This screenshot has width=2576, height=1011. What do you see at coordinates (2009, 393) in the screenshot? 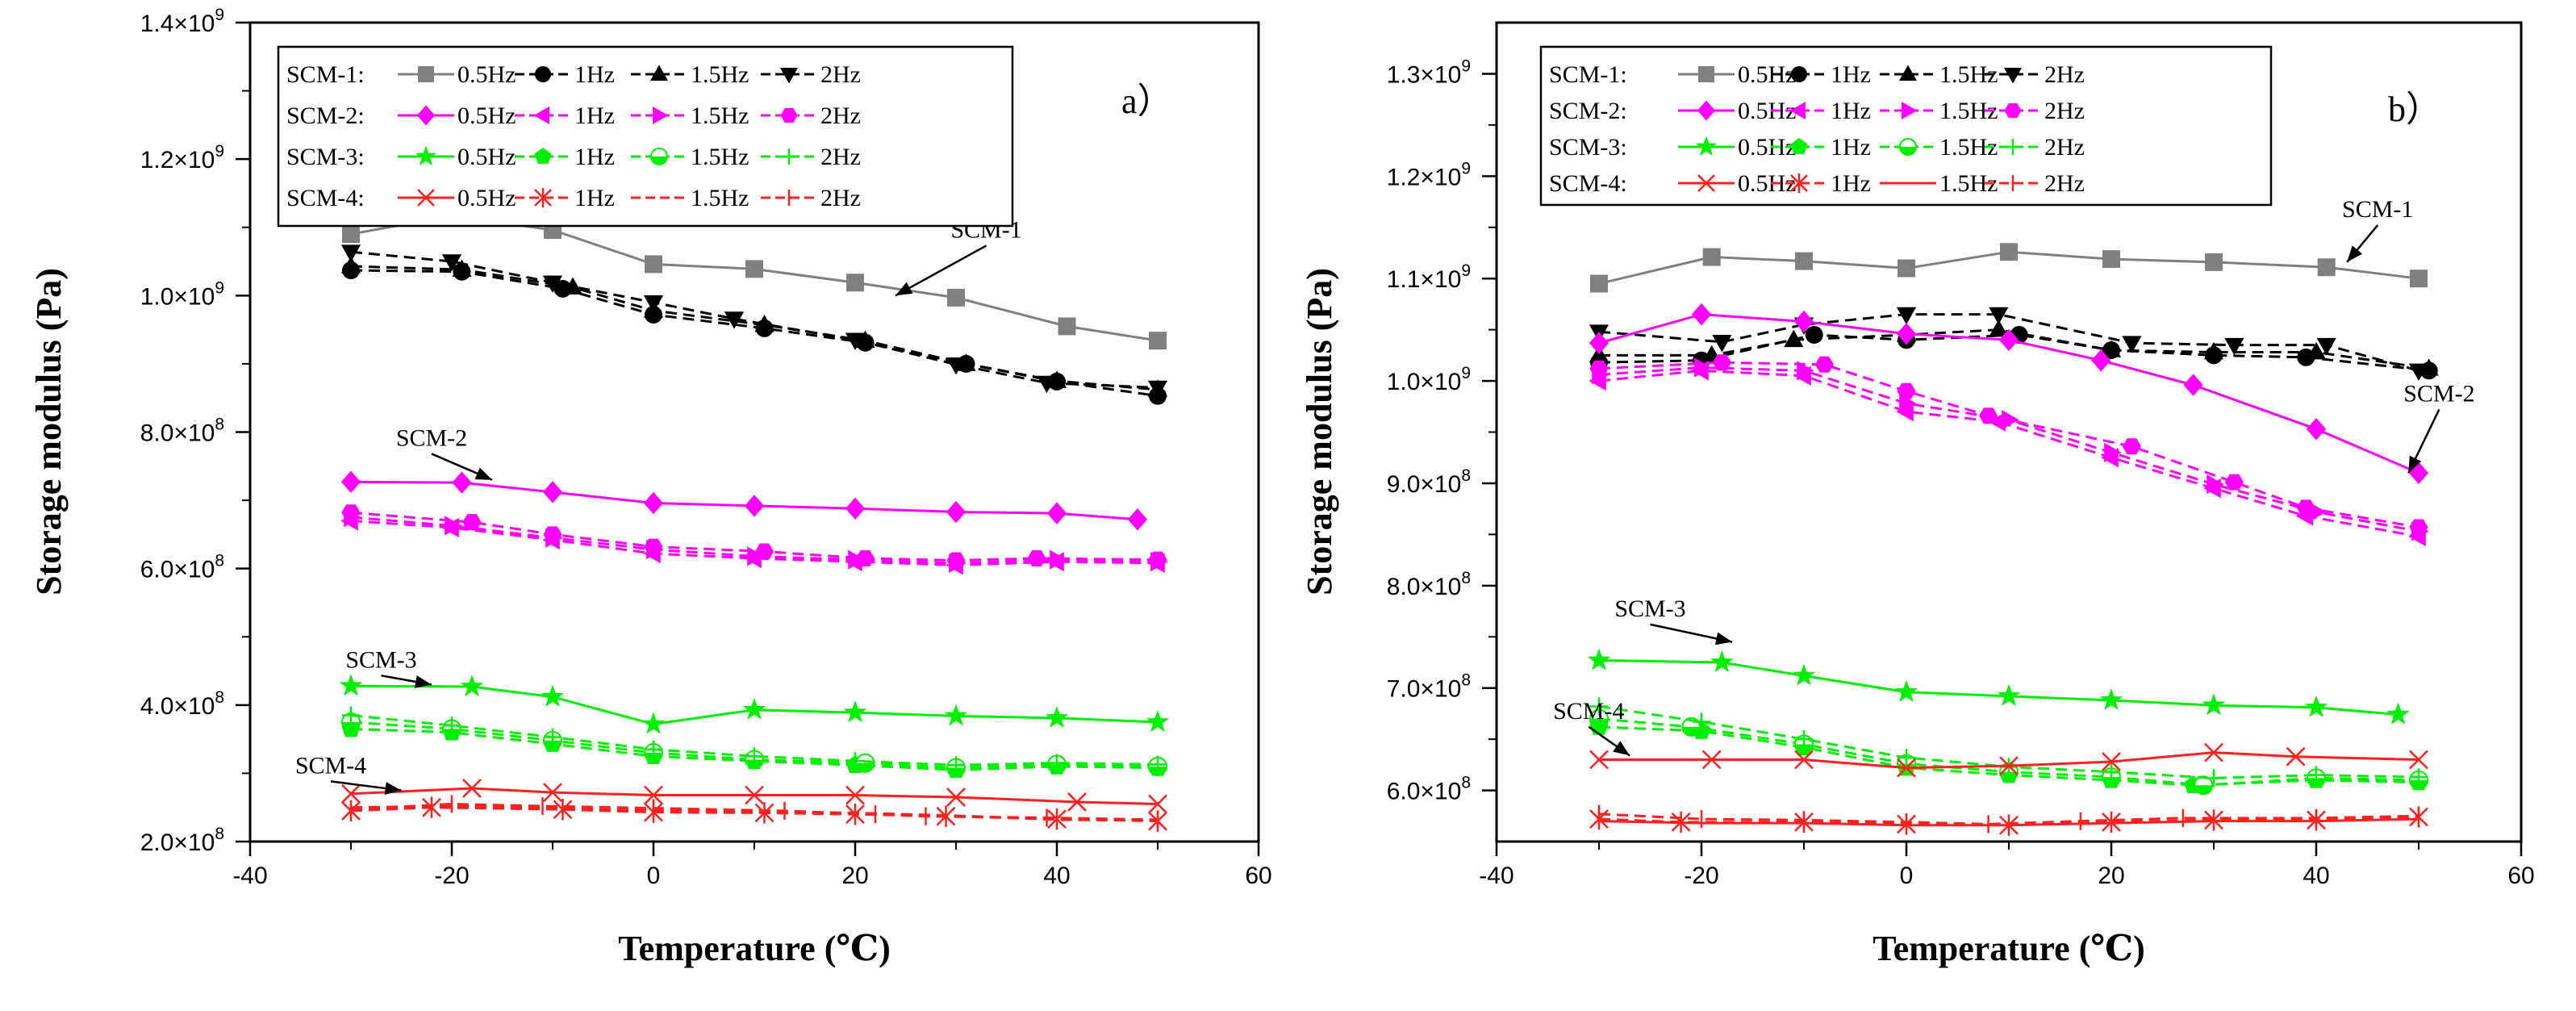
I see `series-scm-2-0_5hz` at bounding box center [2009, 393].